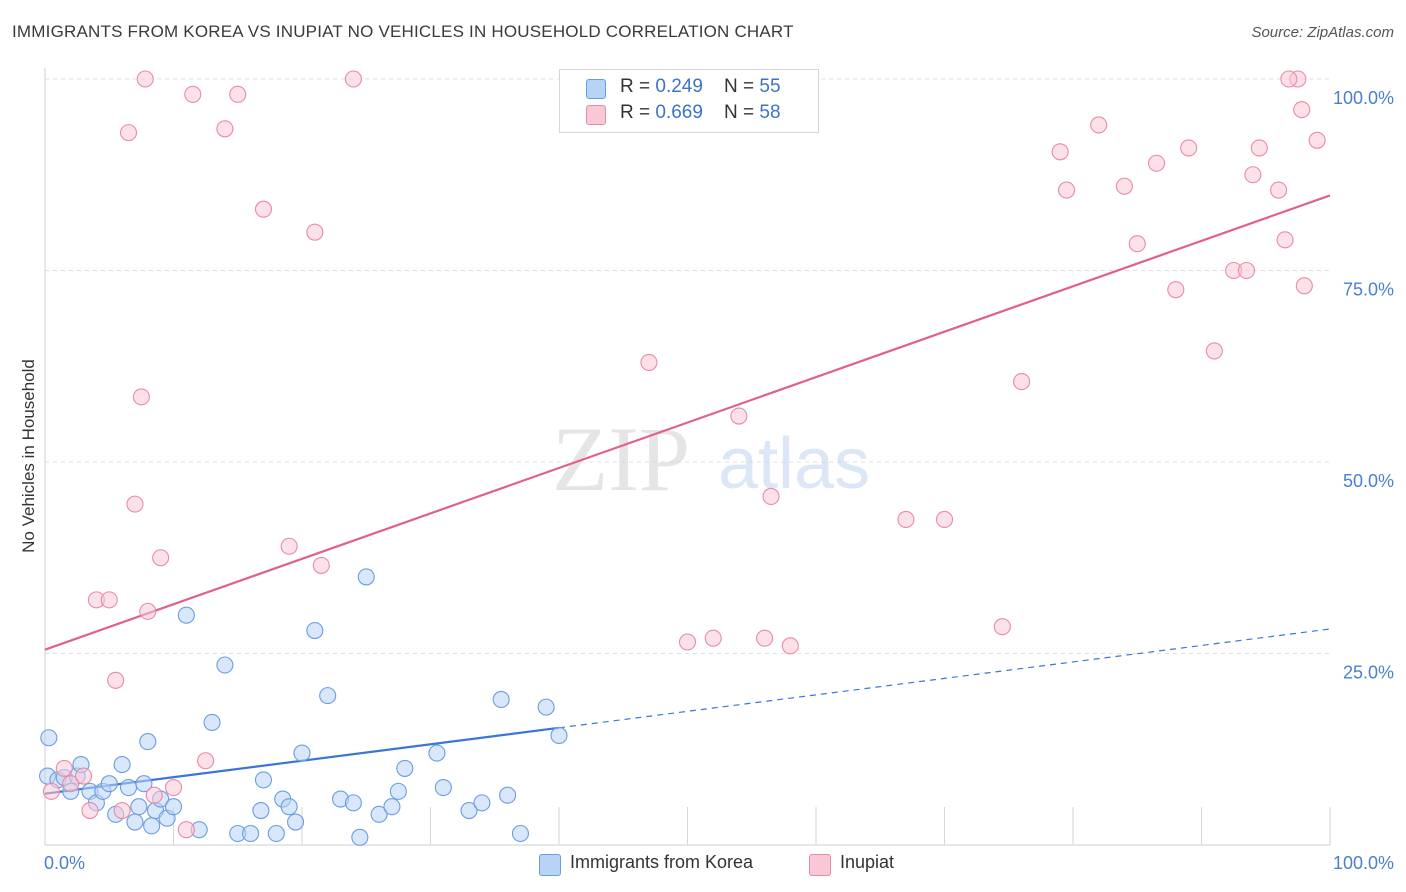  Describe the element at coordinates (64, 863) in the screenshot. I see `x-tick-label: 0.0%` at that location.